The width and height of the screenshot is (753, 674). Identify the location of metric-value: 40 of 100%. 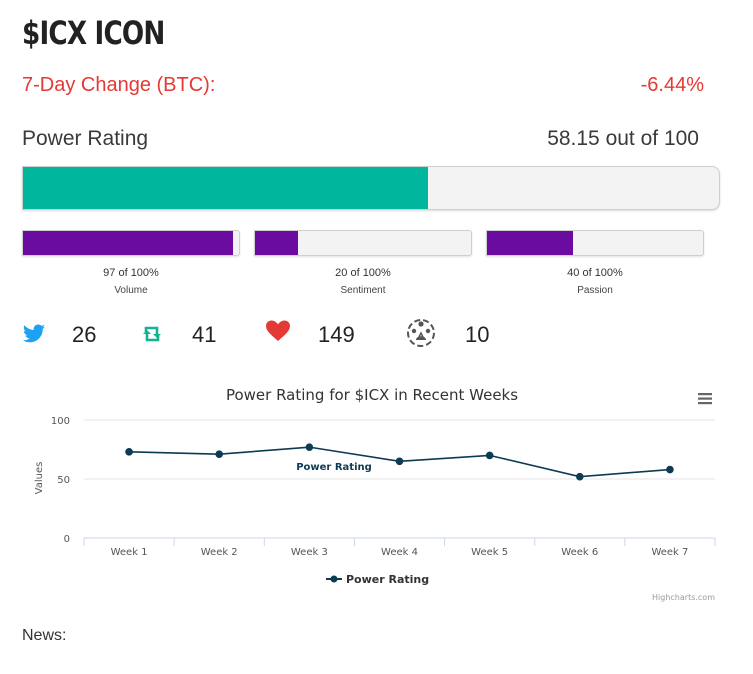
(595, 273).